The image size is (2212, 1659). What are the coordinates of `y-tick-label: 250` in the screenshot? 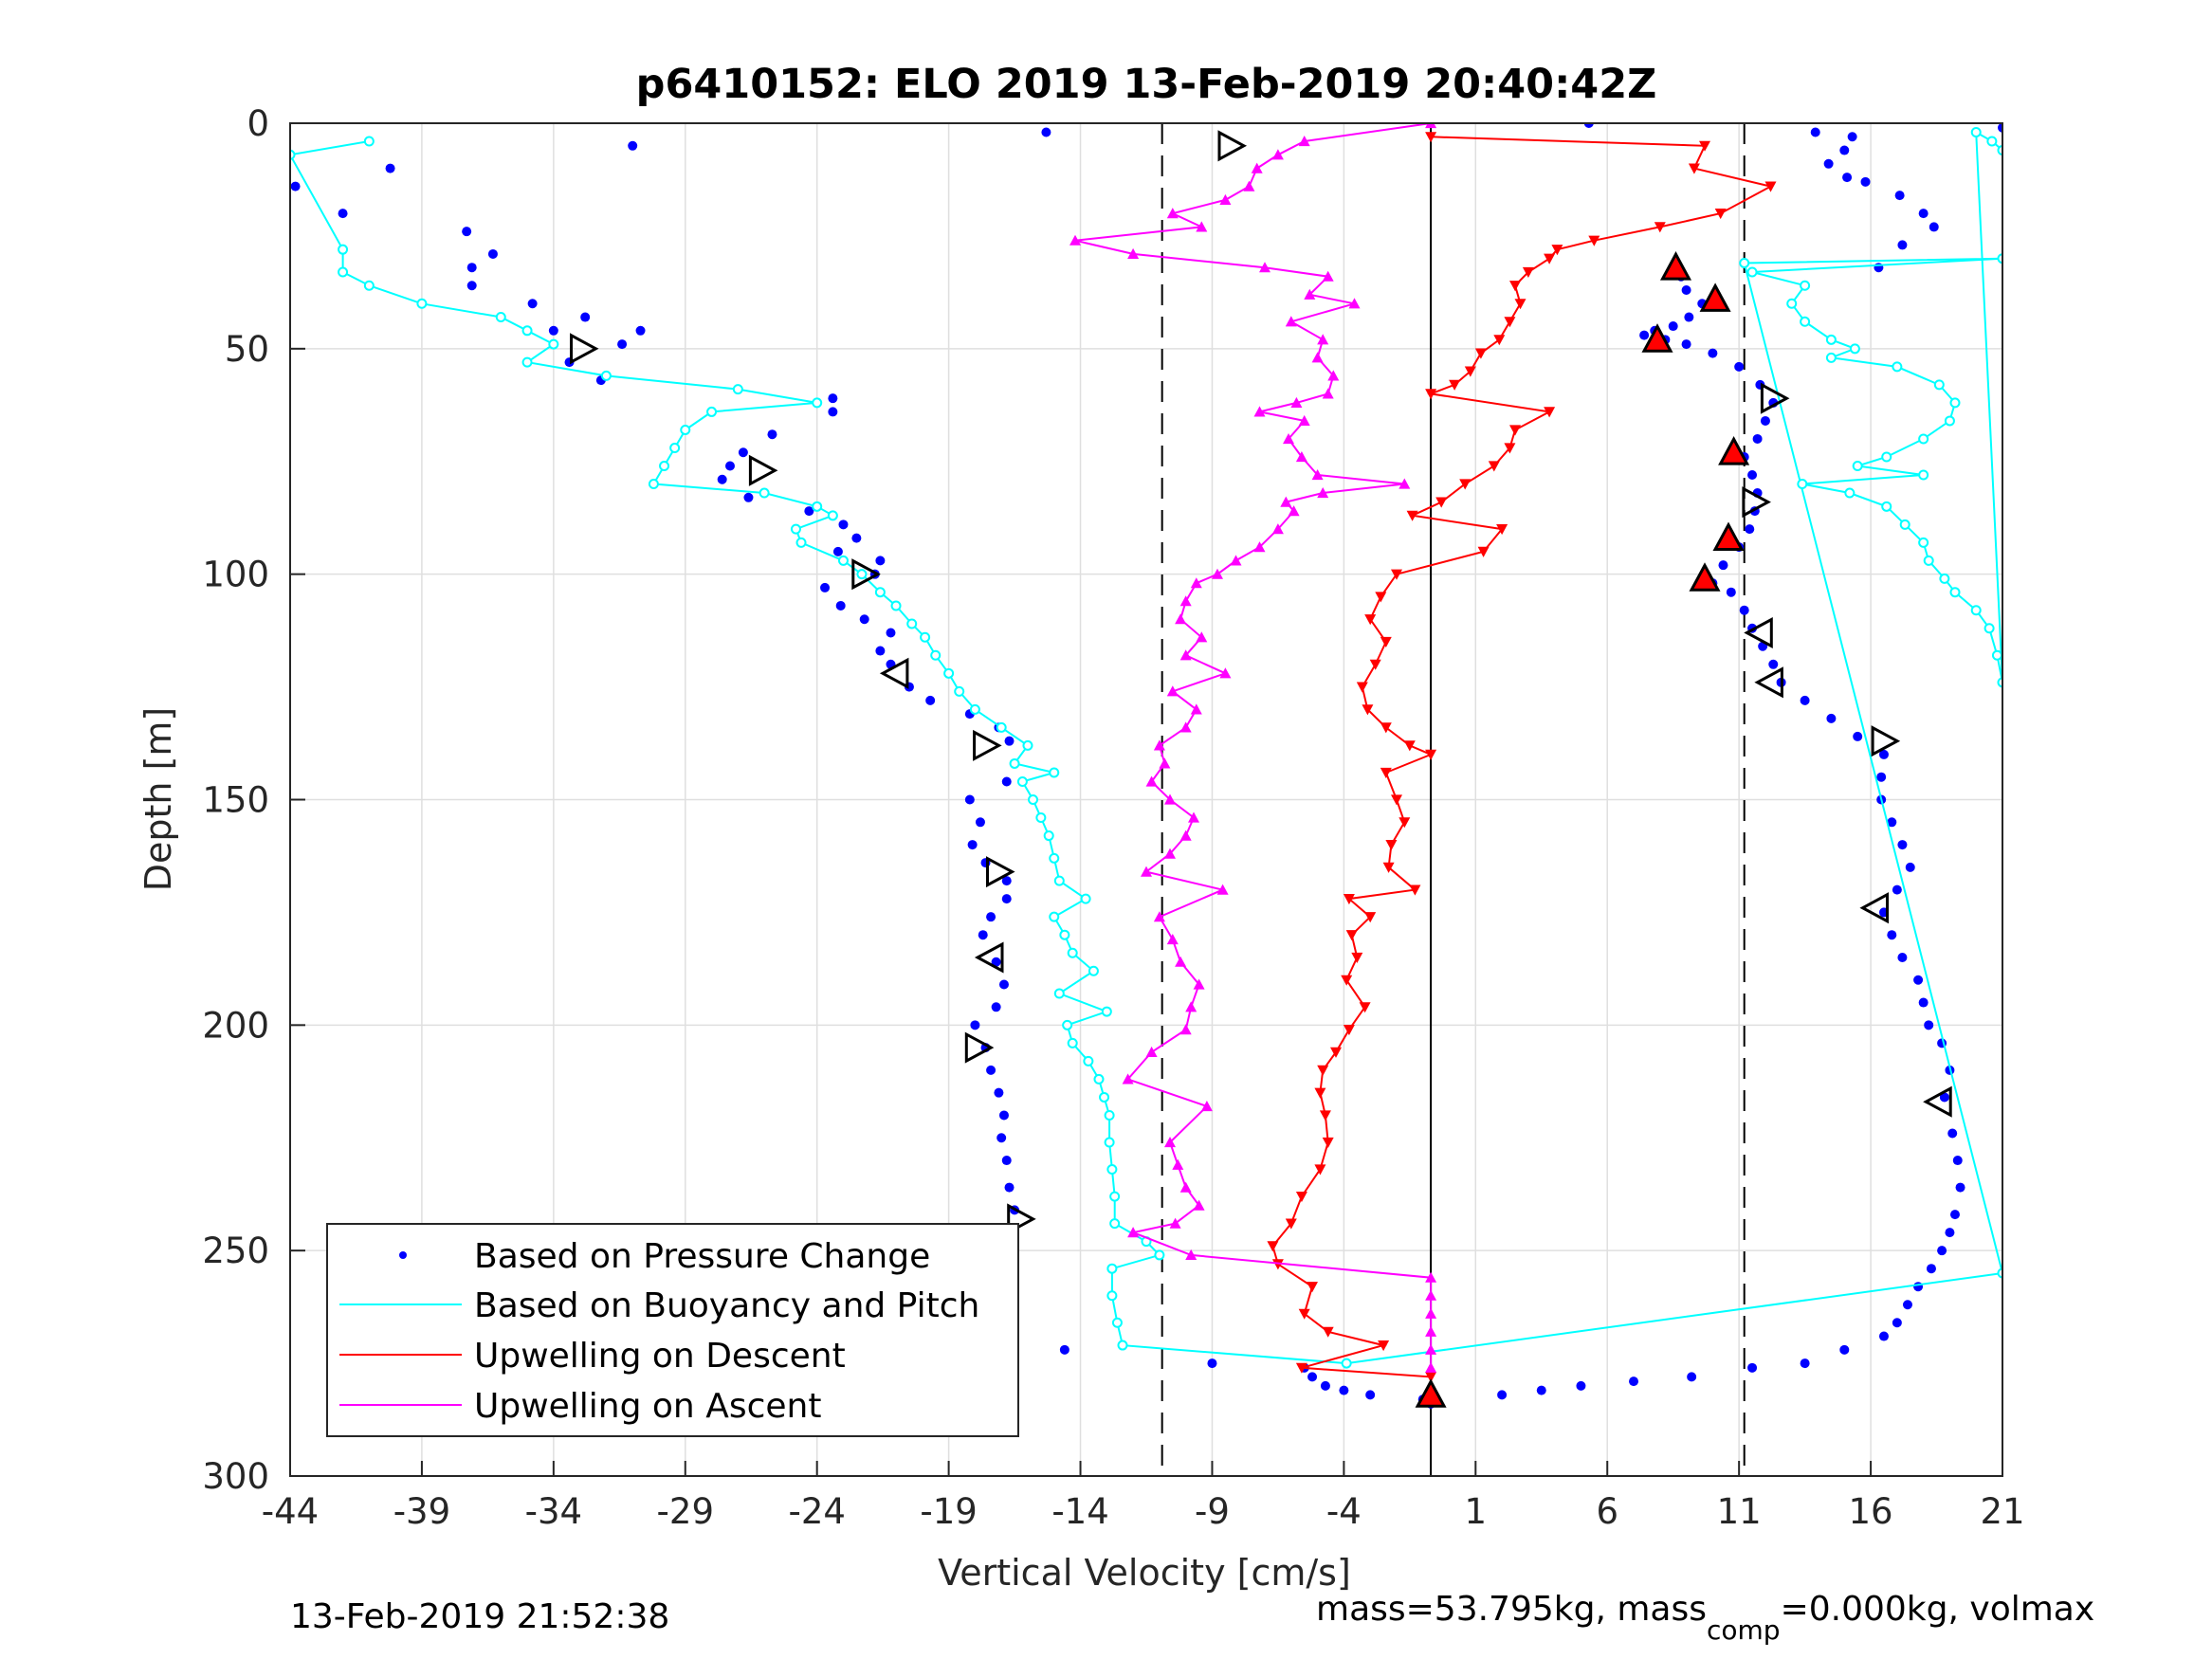 It's located at (235, 1251).